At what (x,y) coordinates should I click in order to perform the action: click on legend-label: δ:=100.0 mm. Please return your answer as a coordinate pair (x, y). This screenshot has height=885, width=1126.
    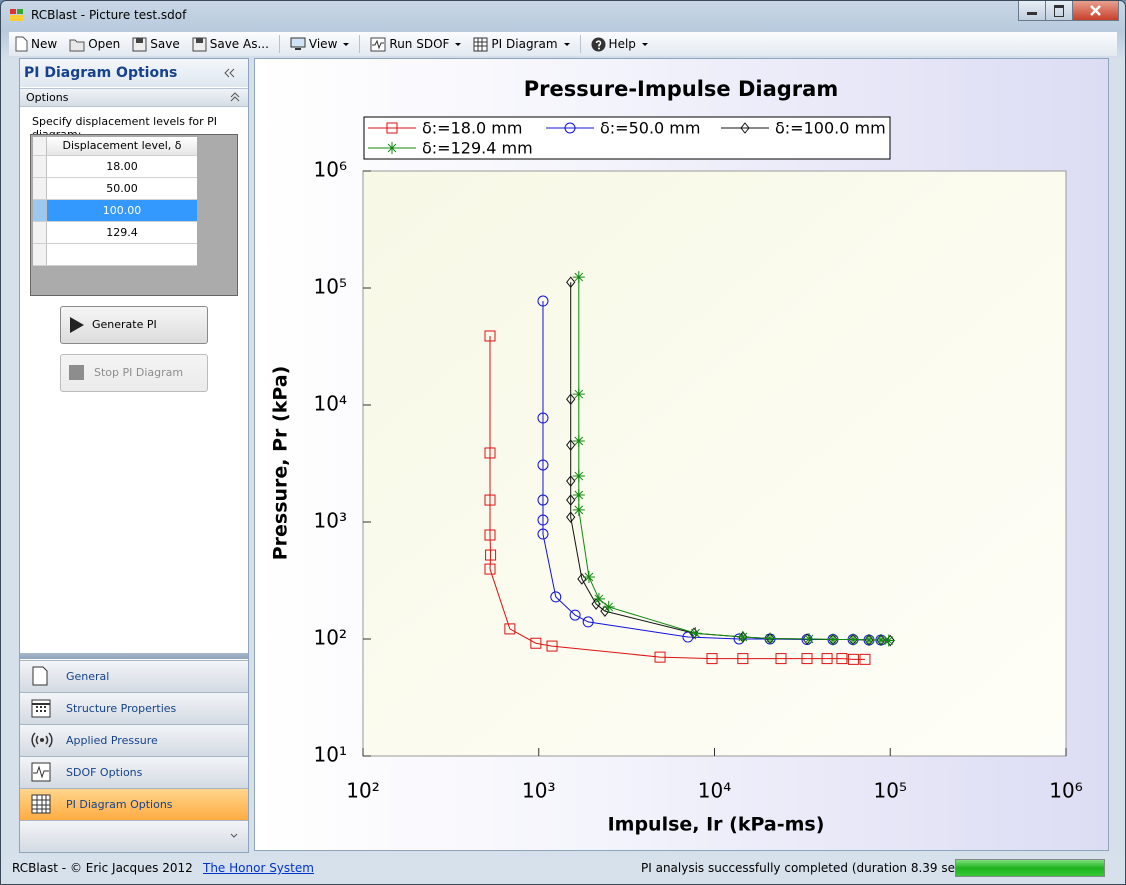
    Looking at the image, I should click on (830, 128).